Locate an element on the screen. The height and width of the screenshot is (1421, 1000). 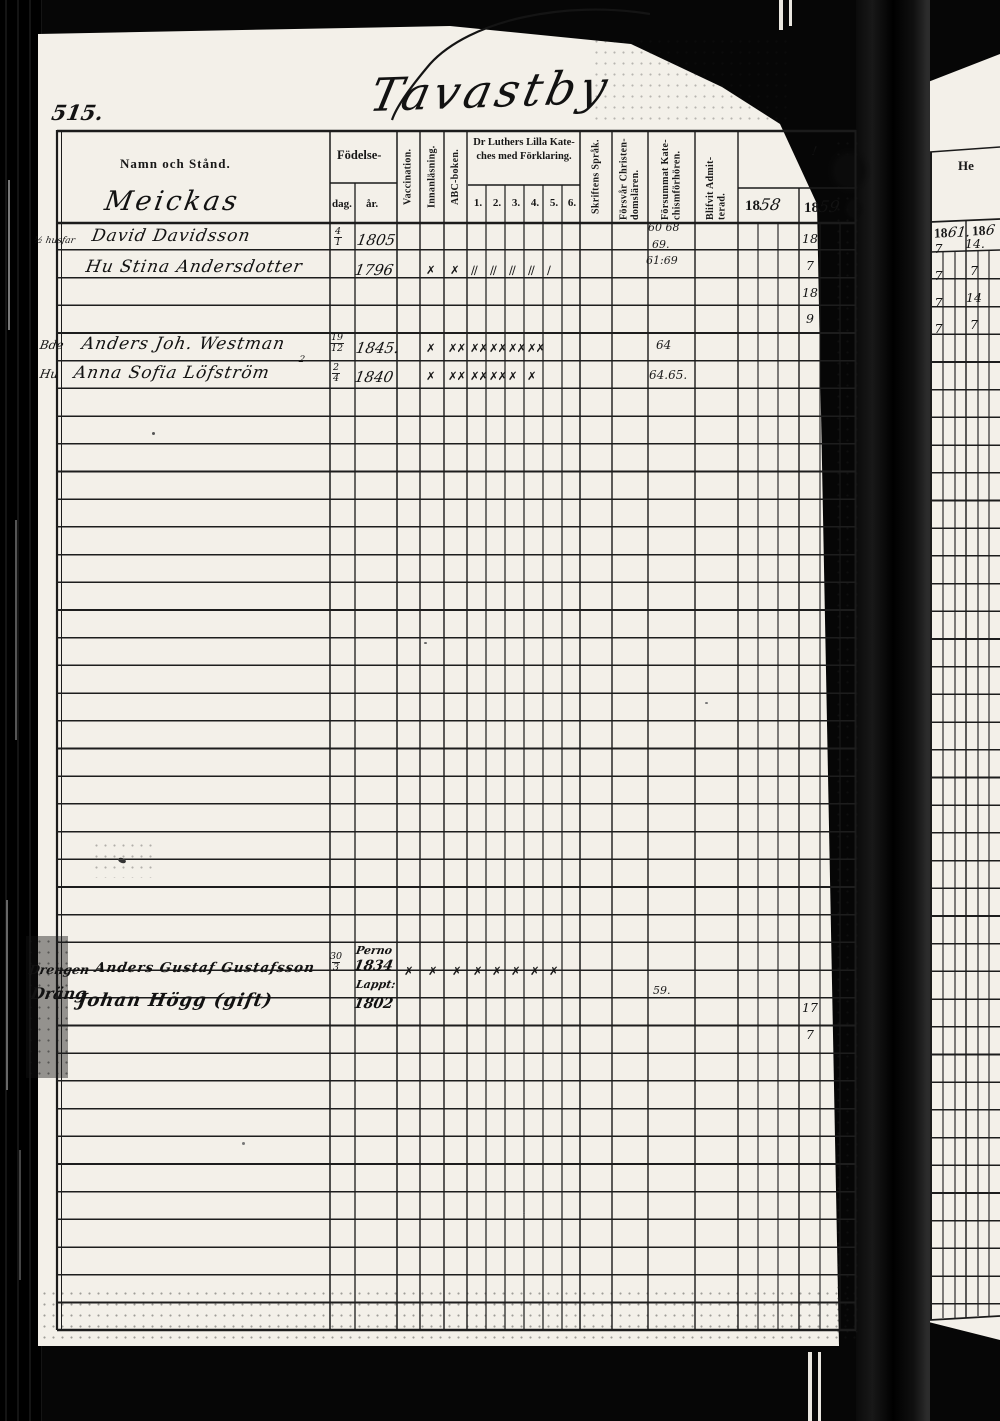
neglect-note: 61:69 is located at coordinates (662, 260).